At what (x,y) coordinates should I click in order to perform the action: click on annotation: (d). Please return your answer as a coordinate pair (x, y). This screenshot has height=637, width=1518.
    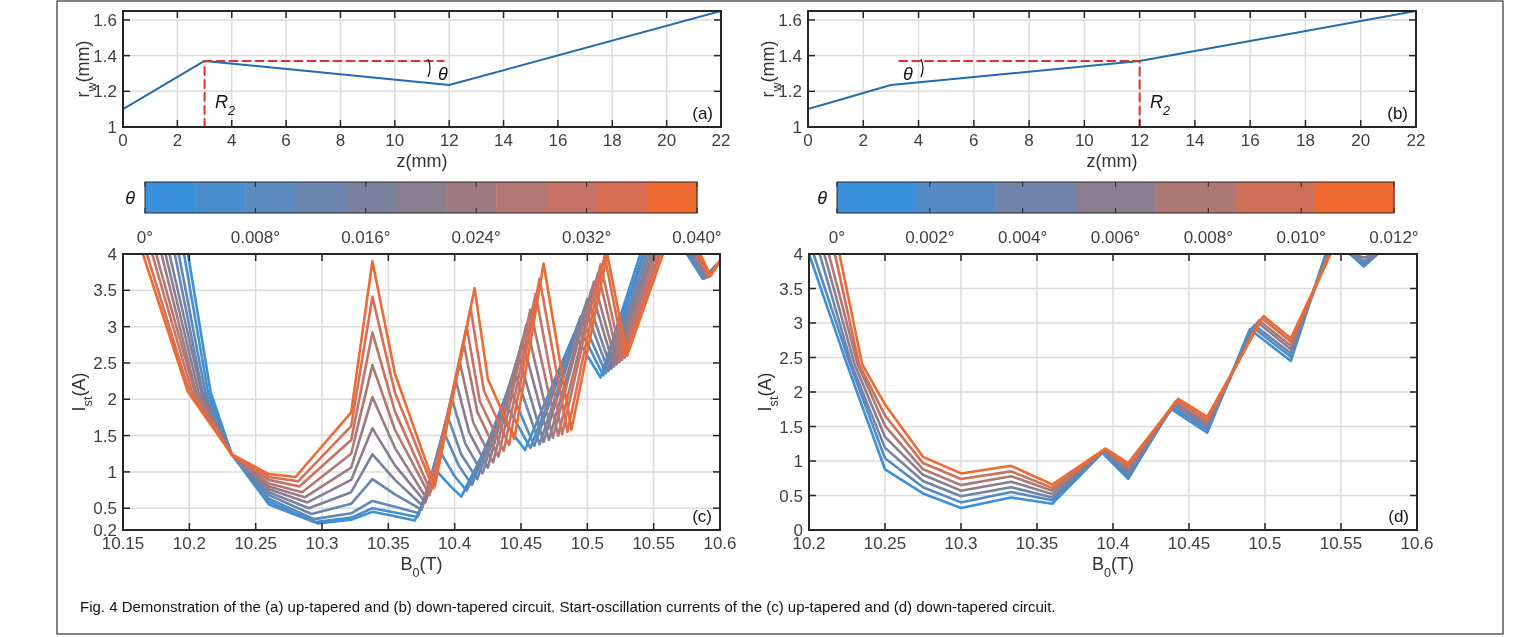
    Looking at the image, I should click on (1398, 516).